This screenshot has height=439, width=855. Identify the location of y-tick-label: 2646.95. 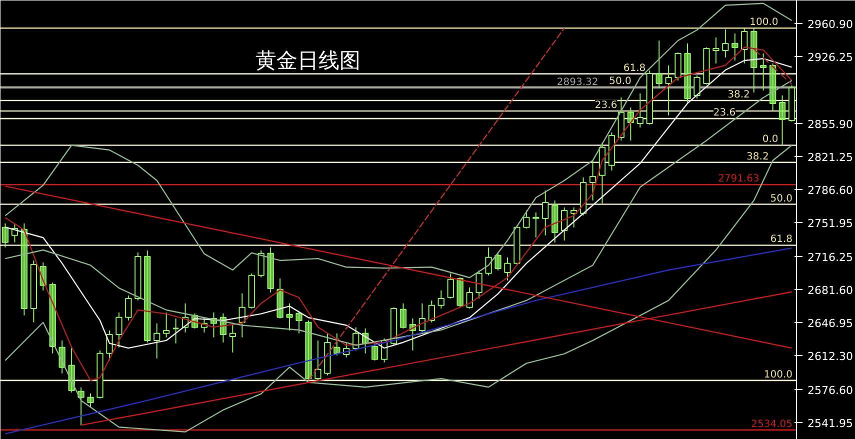
(830, 323).